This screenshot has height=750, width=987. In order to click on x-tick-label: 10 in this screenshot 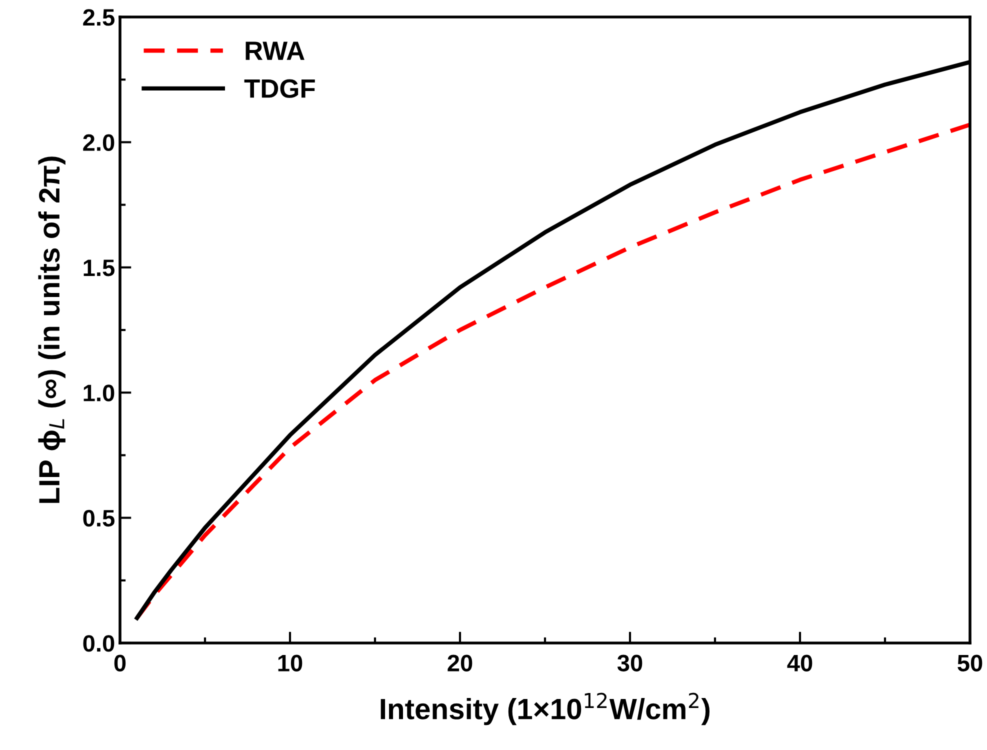, I will do `click(290, 663)`.